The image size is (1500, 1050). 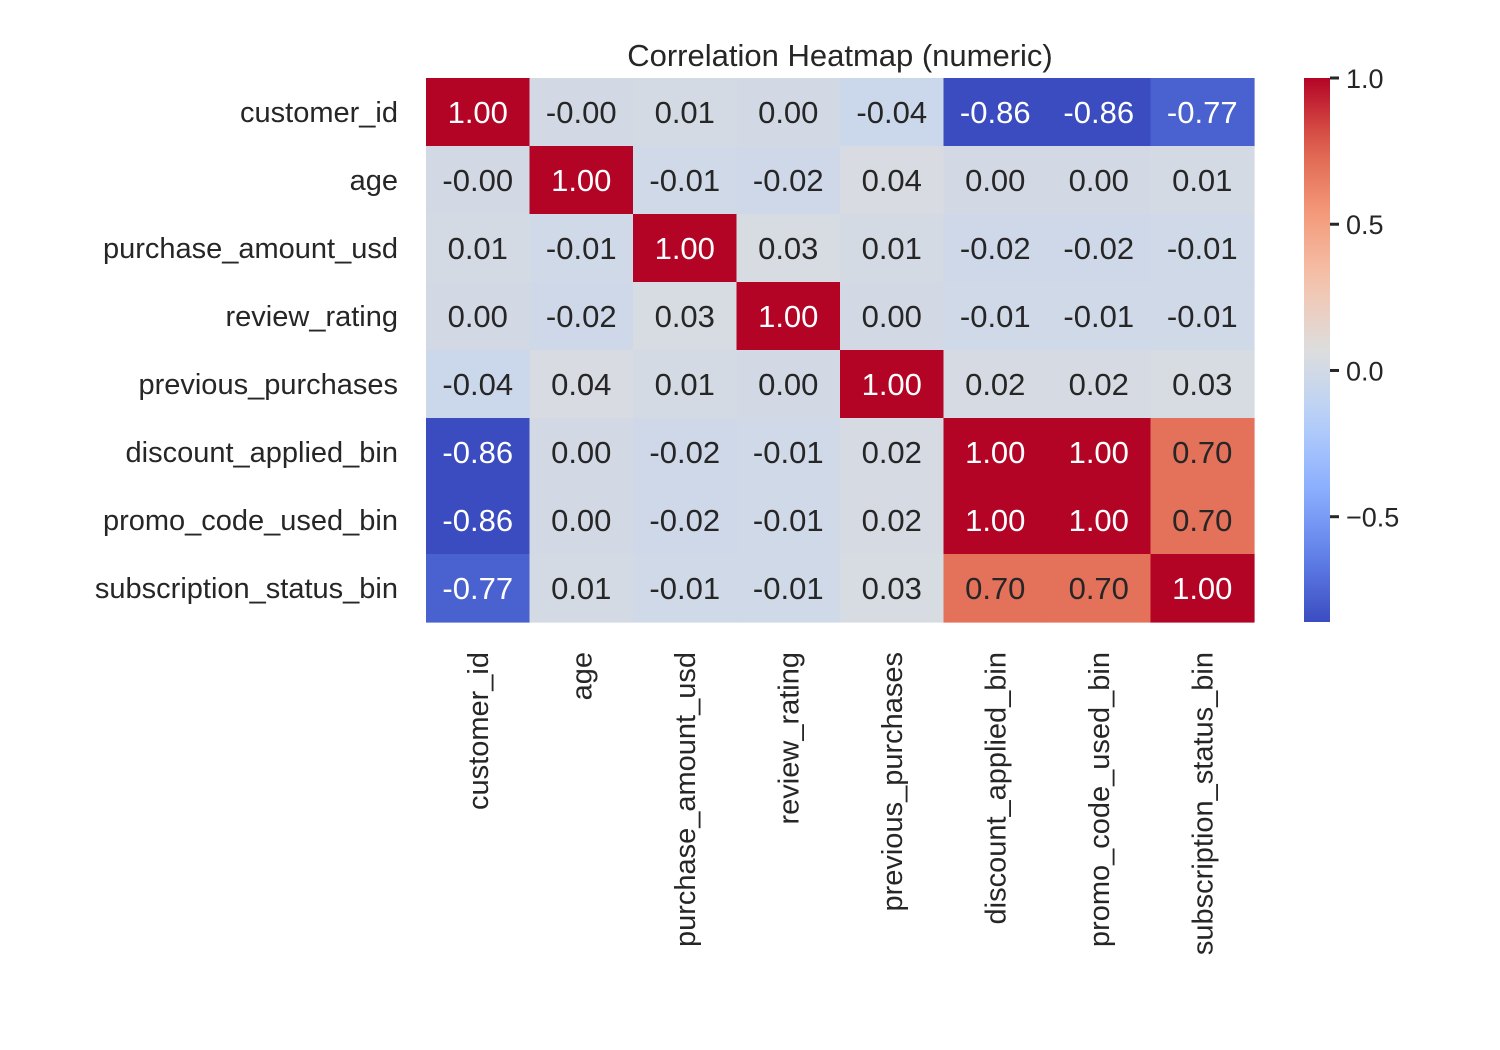 I want to click on colorbar-tick-label: 1.0, so click(x=1365, y=79).